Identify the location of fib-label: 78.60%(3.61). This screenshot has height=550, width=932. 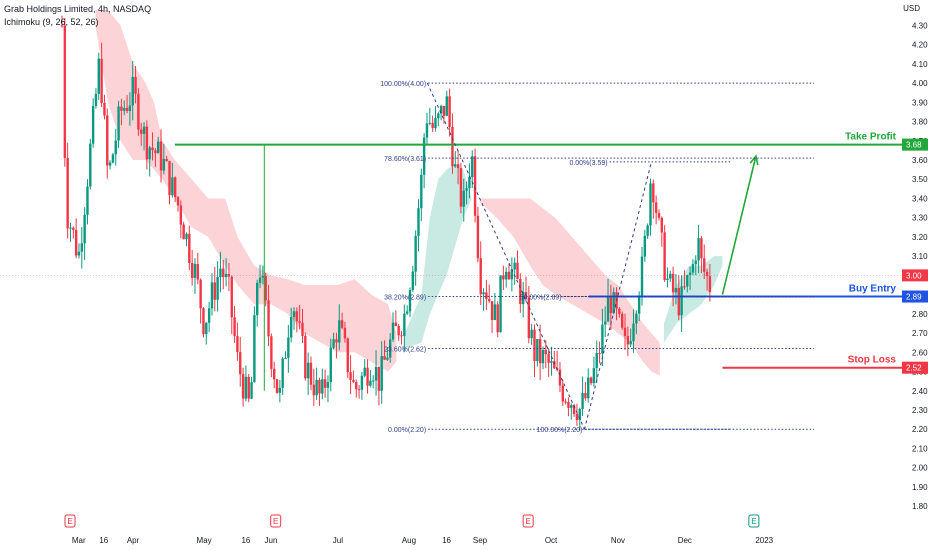
(405, 159).